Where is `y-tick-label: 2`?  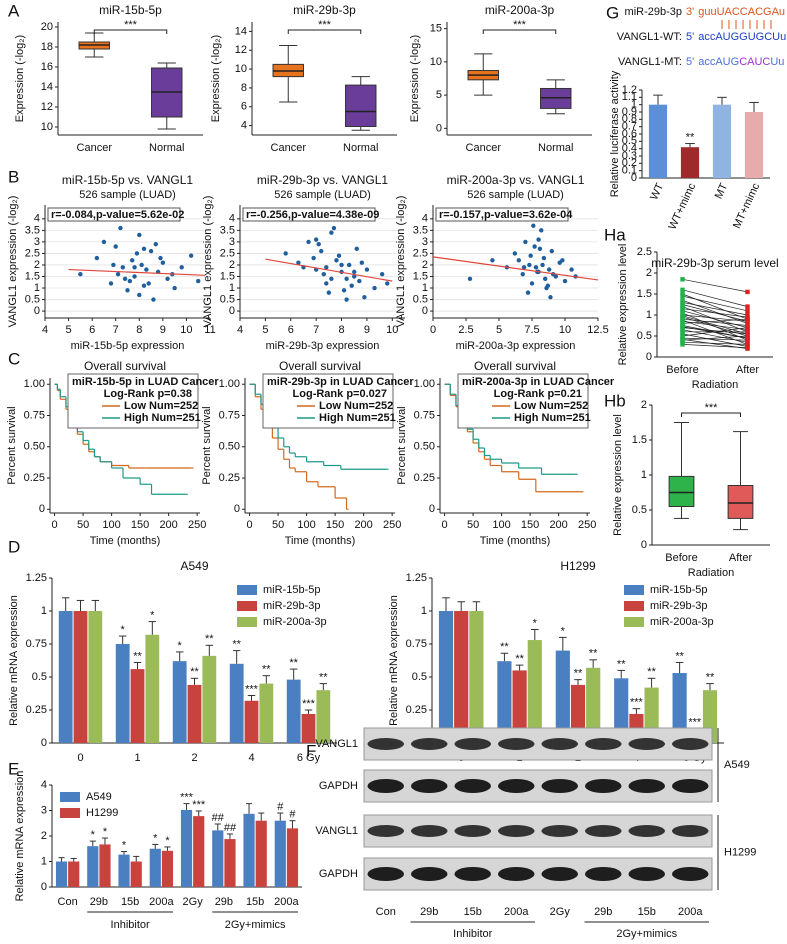
y-tick-label: 2 is located at coordinates (649, 273).